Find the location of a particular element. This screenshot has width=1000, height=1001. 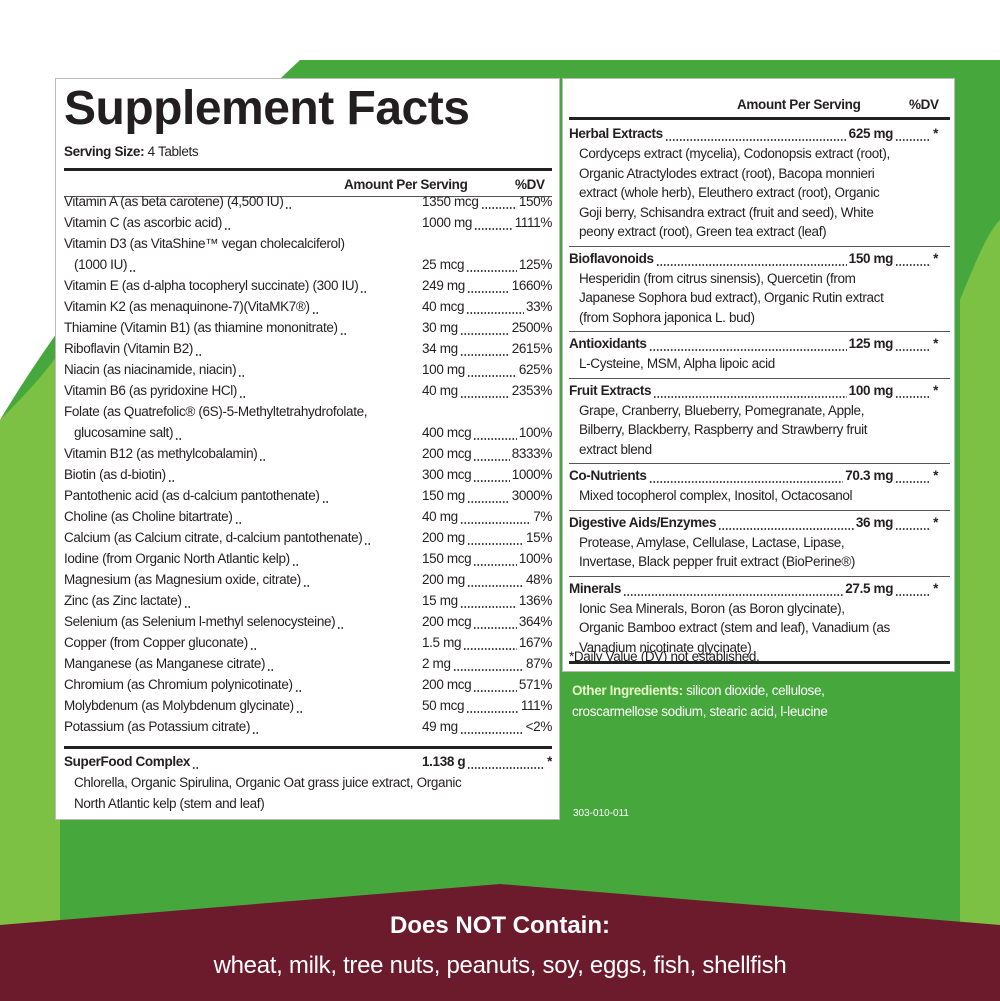

value-cell: 200 mcg 8333% is located at coordinates (487, 453).